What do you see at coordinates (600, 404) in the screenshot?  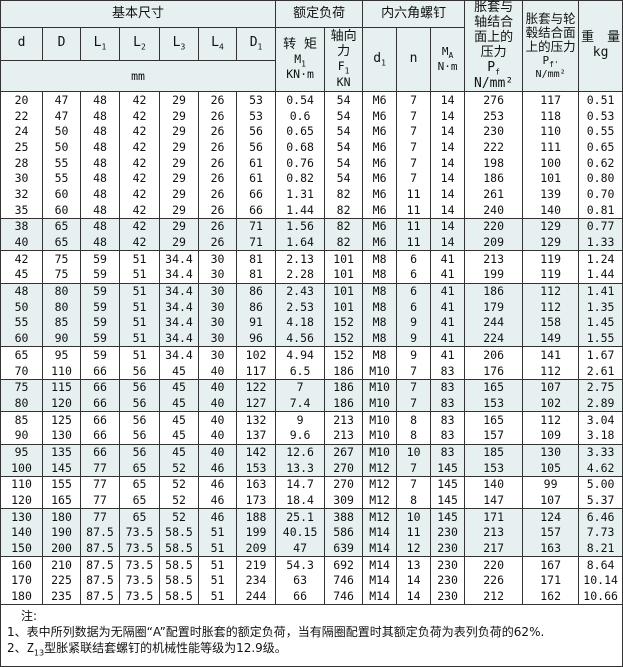 I see `table-cell: 2.89` at bounding box center [600, 404].